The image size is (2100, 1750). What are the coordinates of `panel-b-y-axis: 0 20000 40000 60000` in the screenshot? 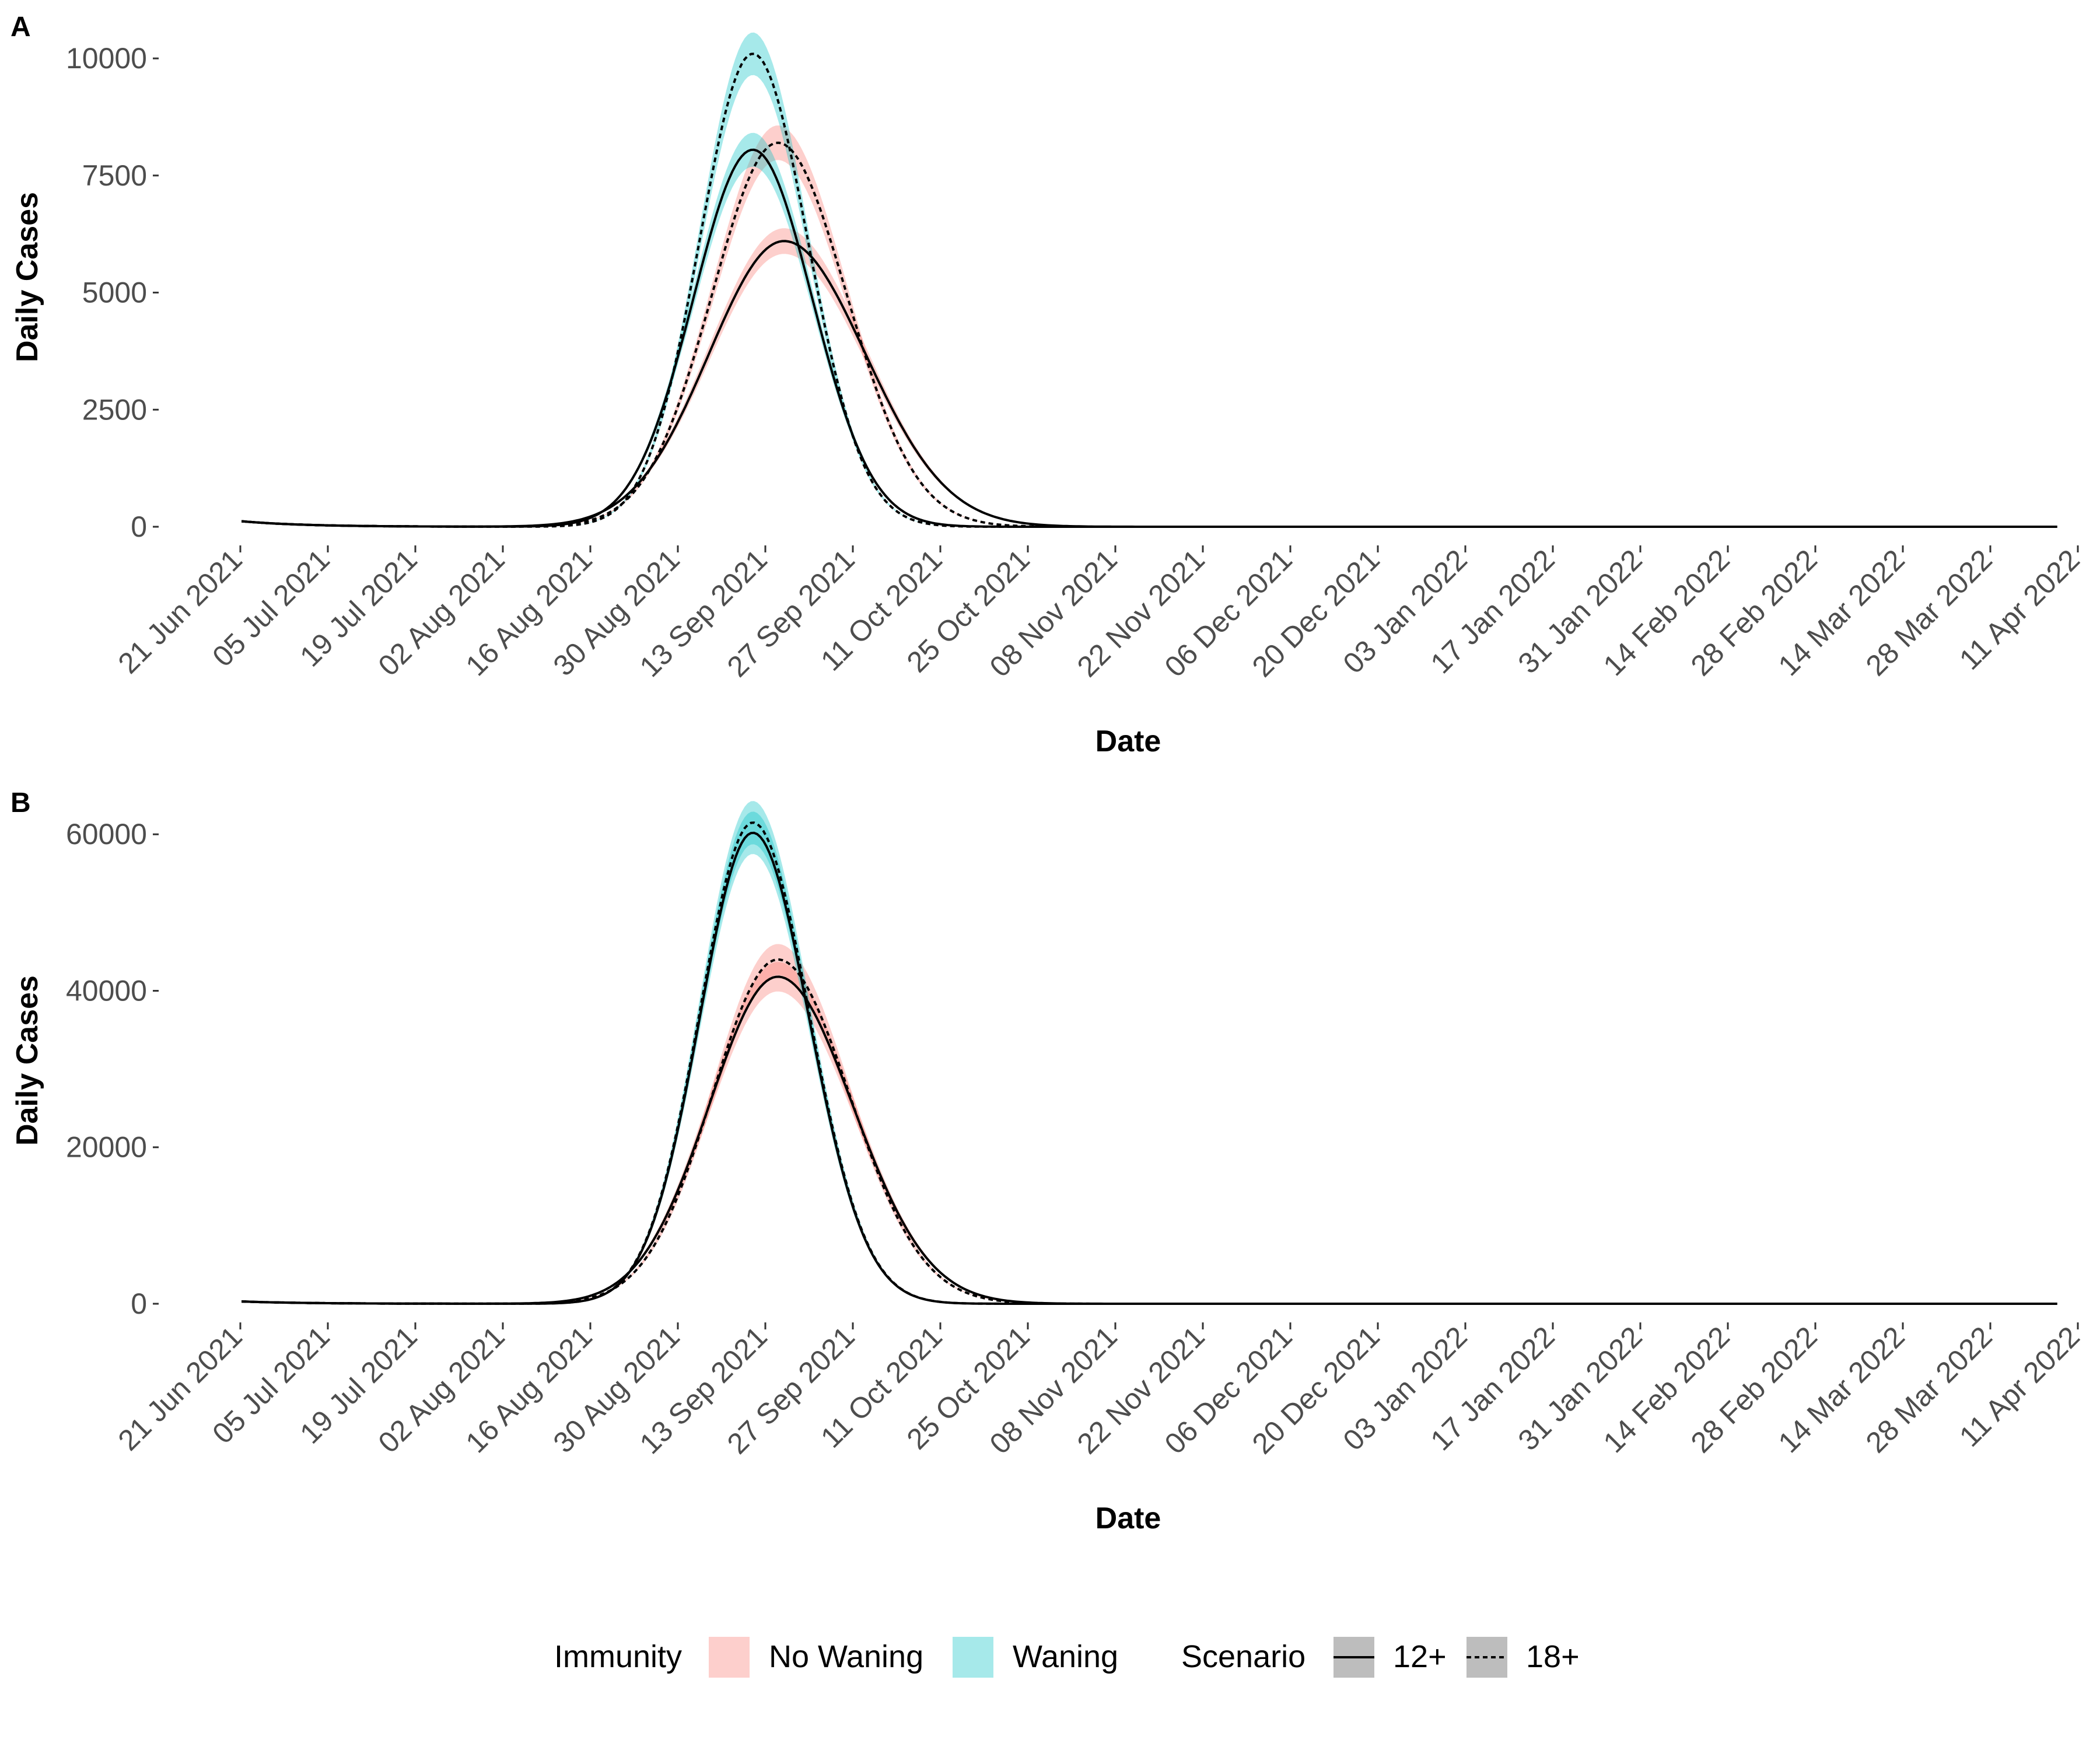 It's located at (112, 1069).